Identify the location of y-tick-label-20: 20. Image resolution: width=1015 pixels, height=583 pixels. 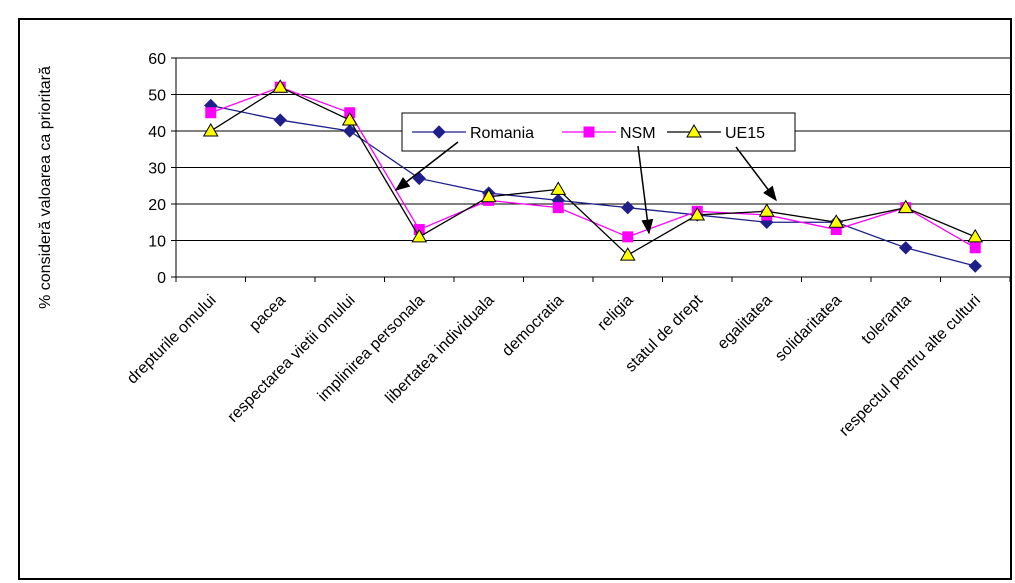
(157, 205).